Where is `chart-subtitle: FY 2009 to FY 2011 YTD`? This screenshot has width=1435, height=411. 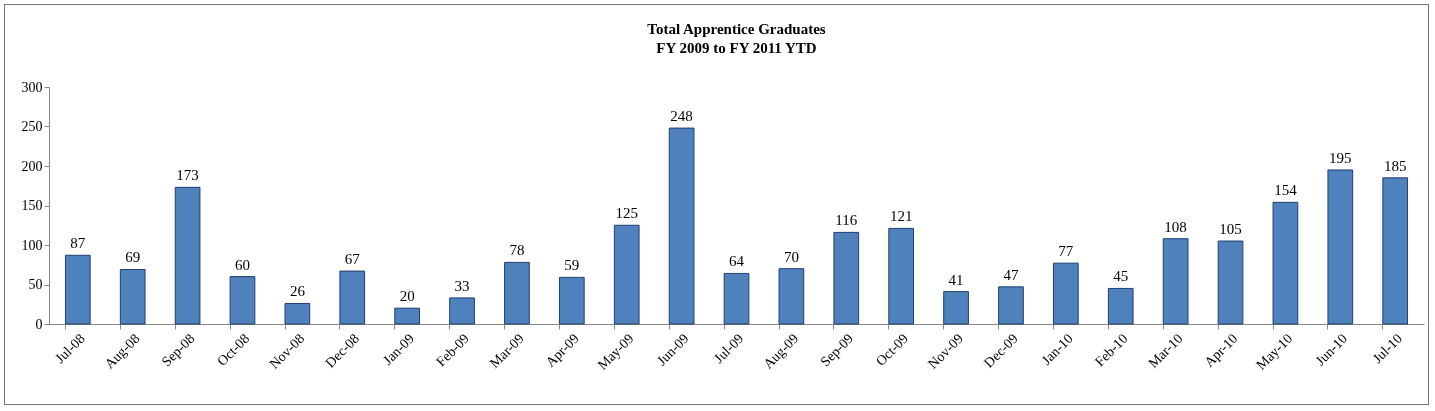
chart-subtitle: FY 2009 to FY 2011 YTD is located at coordinates (736, 48).